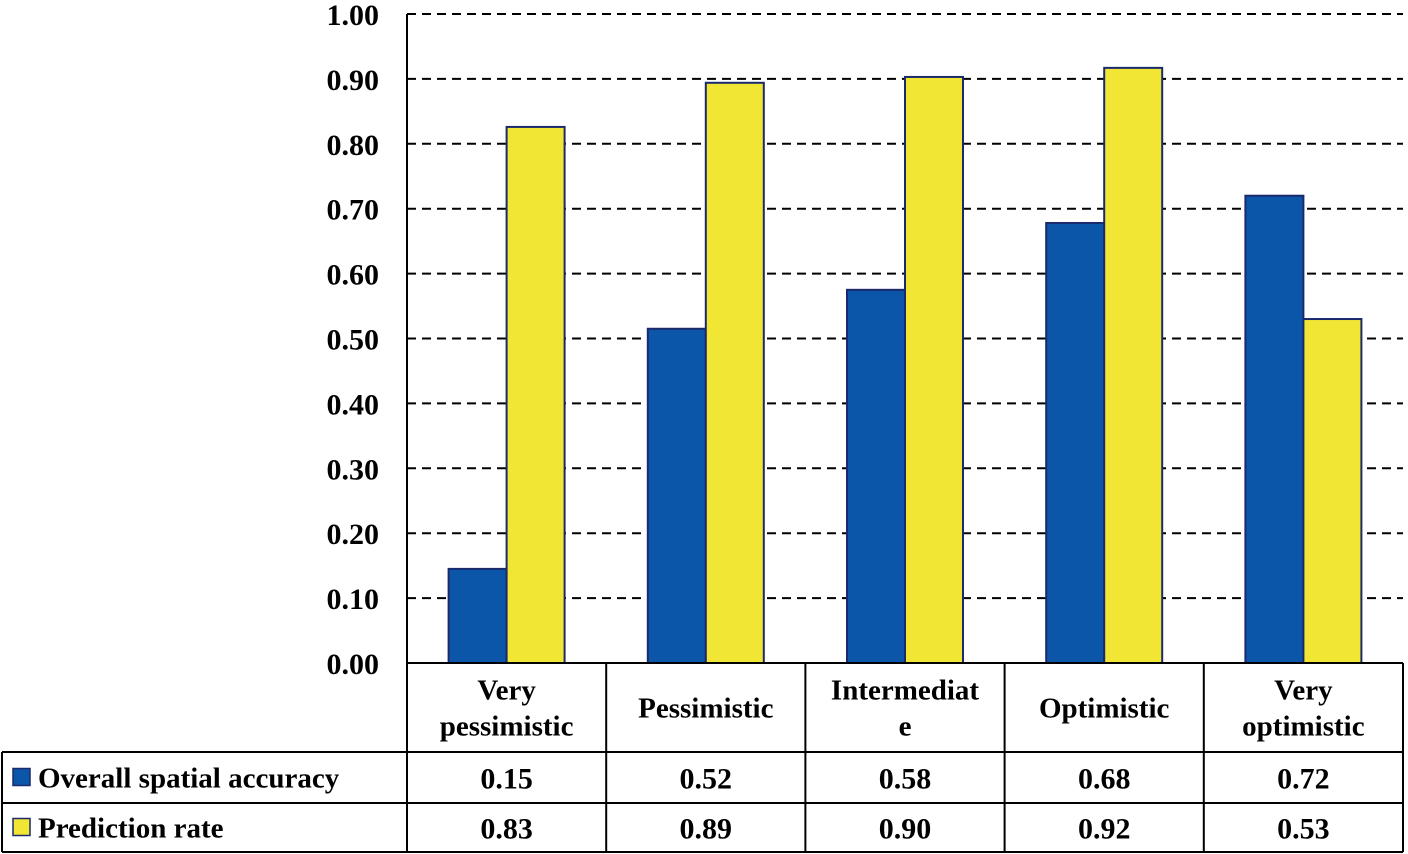 The height and width of the screenshot is (854, 1408). Describe the element at coordinates (706, 779) in the screenshot. I see `data-label: 0.52` at that location.